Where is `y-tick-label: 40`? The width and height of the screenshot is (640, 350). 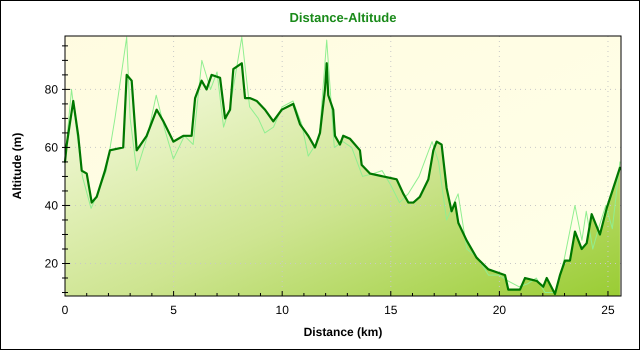
y-tick-label: 40 is located at coordinates (51, 205).